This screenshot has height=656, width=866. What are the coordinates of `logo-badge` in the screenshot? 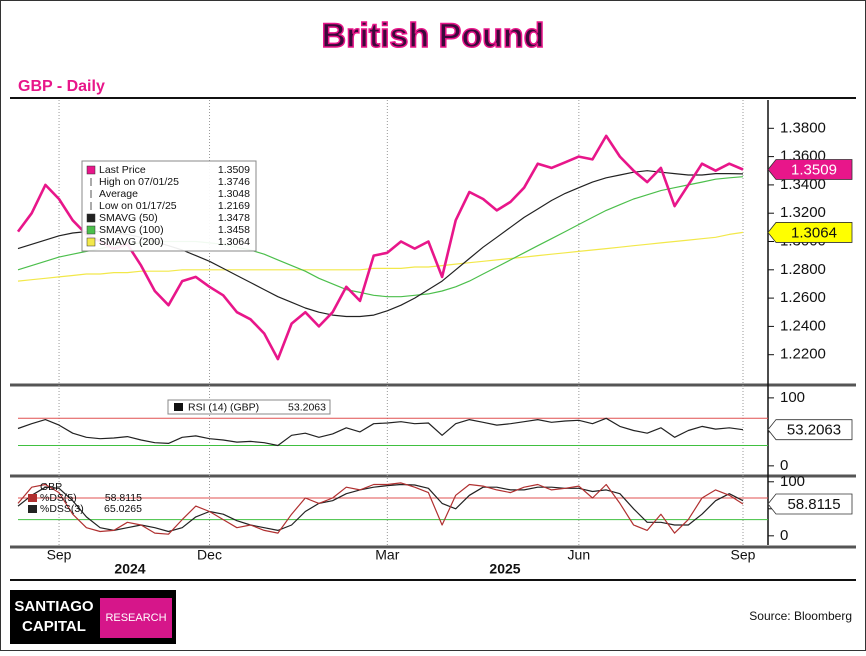 It's located at (136, 618).